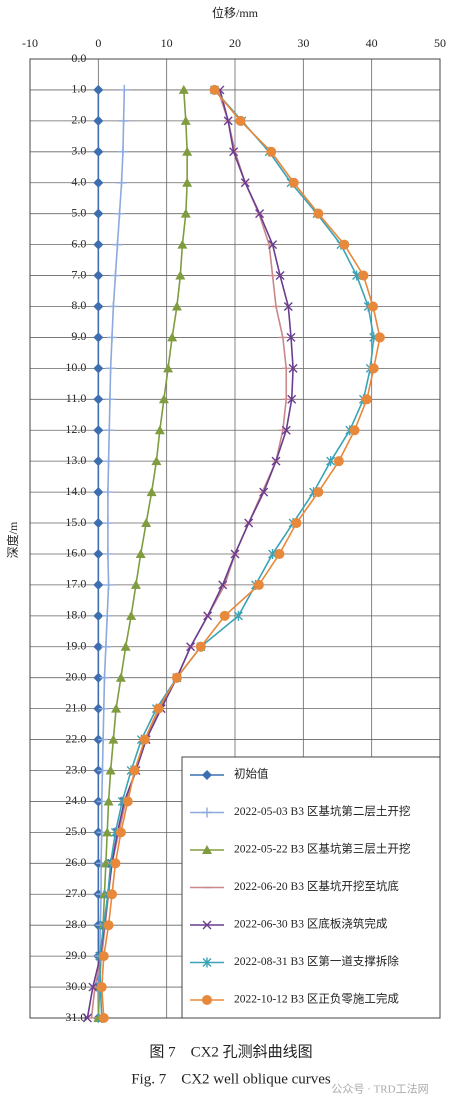 This screenshot has width=461, height=1112. I want to click on caption-en: Fig. 7 CX2 well oblique curves, so click(231, 1079).